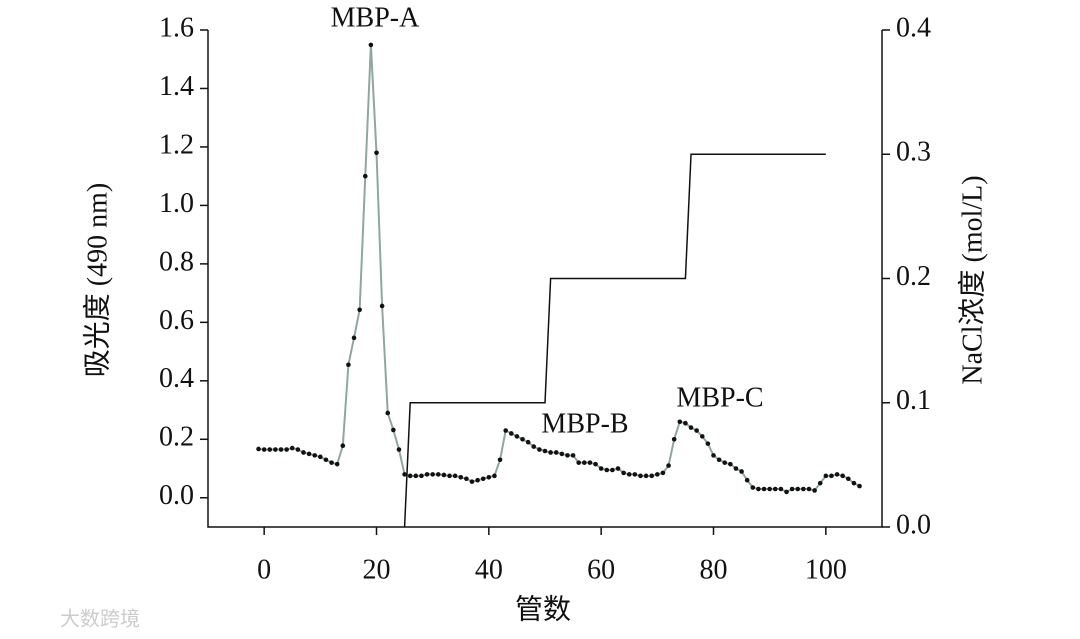 The height and width of the screenshot is (639, 1080). What do you see at coordinates (913, 27) in the screenshot?
I see `y2-tick-label: 0.4` at bounding box center [913, 27].